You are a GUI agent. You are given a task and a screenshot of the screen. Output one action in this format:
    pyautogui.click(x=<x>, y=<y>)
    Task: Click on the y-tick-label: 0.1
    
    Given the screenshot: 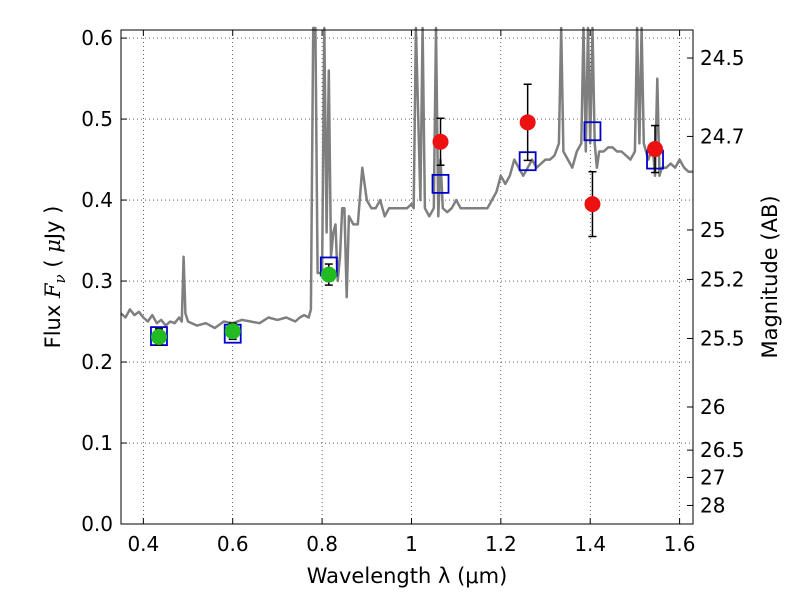 What is the action you would take?
    pyautogui.click(x=97, y=443)
    